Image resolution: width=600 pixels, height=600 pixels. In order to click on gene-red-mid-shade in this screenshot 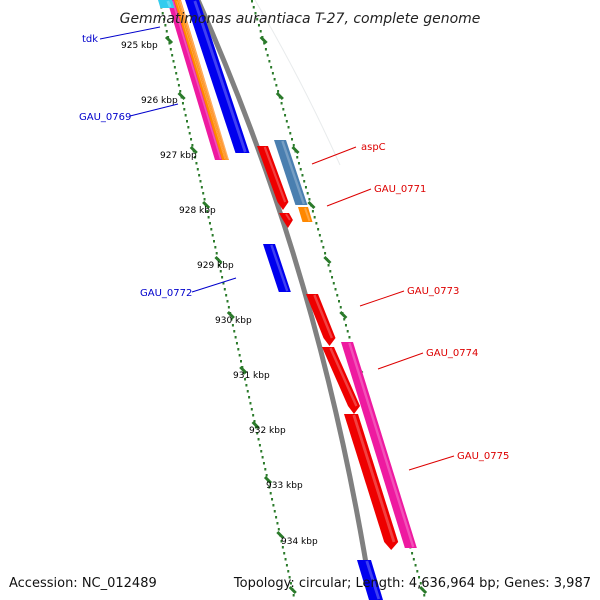, I will do `click(343, 377)`.